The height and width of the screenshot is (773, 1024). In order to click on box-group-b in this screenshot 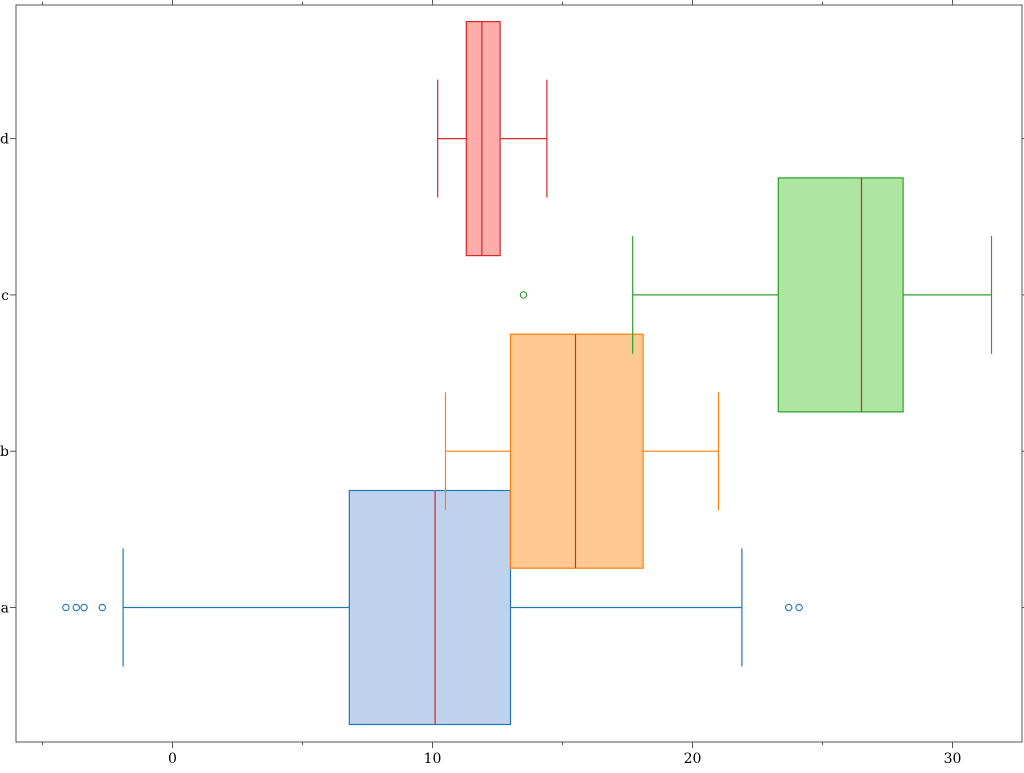, I will do `click(582, 451)`.